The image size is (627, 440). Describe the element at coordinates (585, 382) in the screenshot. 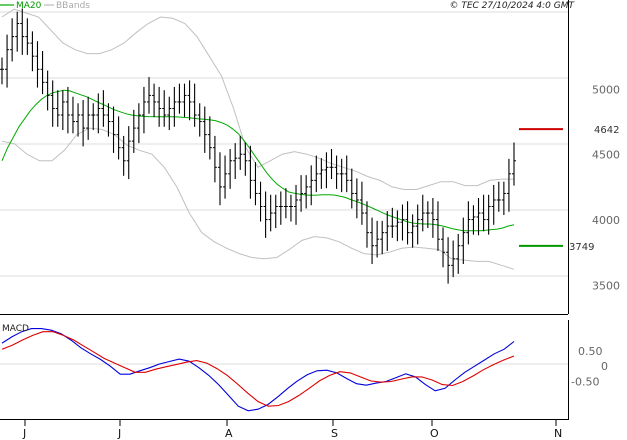

I see `macd-ytick-label: -0.50` at that location.